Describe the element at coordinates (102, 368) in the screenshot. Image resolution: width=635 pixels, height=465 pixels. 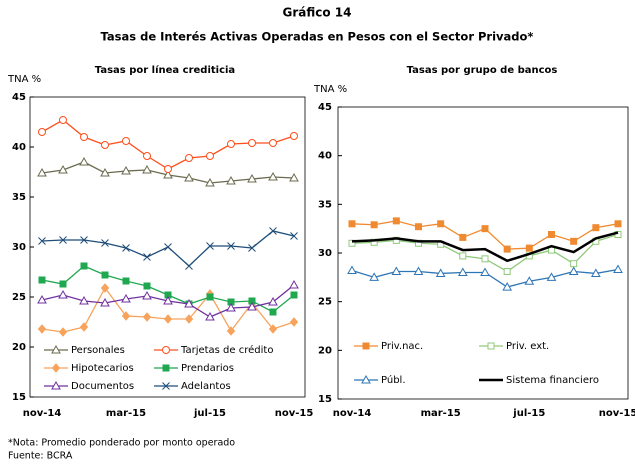
I see `legend-label: Hipotecarios` at that location.